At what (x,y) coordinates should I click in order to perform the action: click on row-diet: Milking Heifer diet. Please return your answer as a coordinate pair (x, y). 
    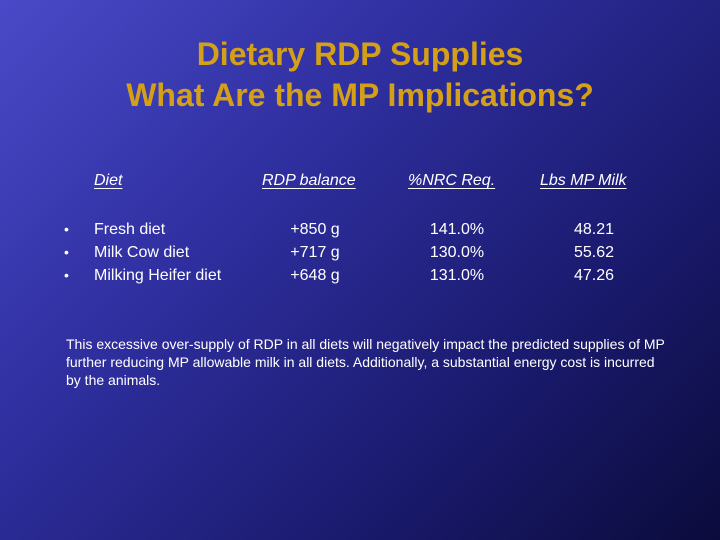
    Looking at the image, I should click on (158, 275).